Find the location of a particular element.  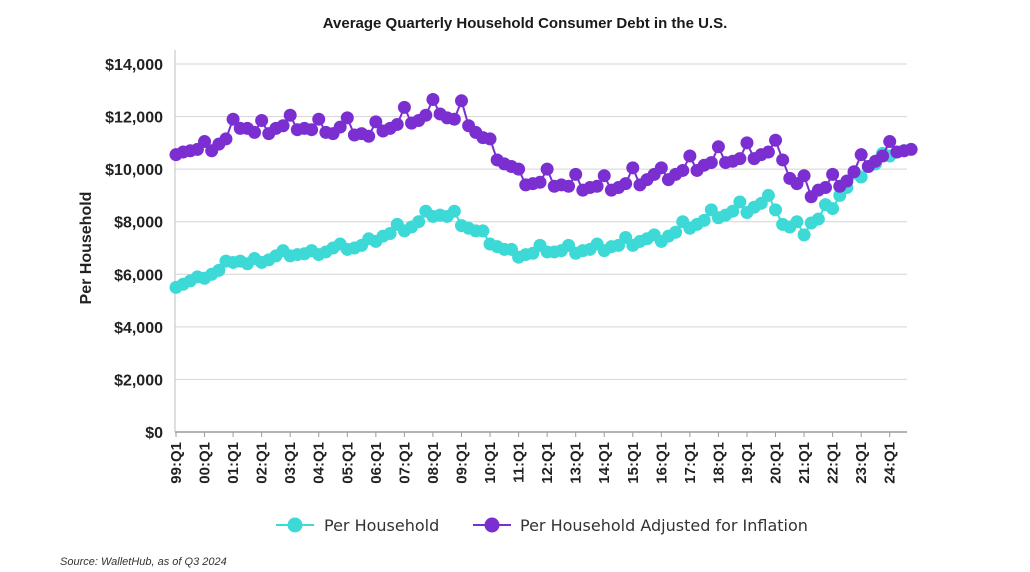

x-tick-label: 17:Q1 is located at coordinates (690, 463).